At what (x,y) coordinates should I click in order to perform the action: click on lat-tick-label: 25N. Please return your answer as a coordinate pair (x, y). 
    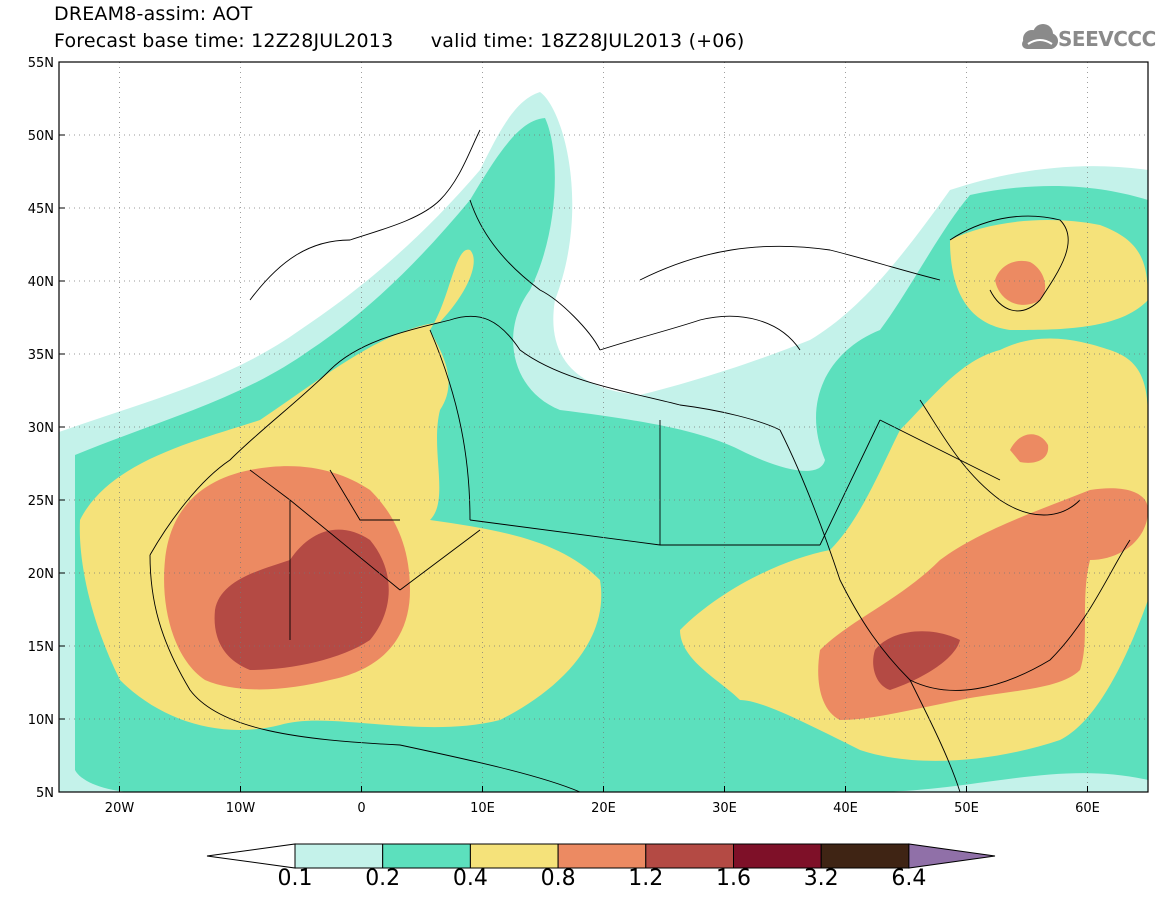
    Looking at the image, I should click on (41, 501).